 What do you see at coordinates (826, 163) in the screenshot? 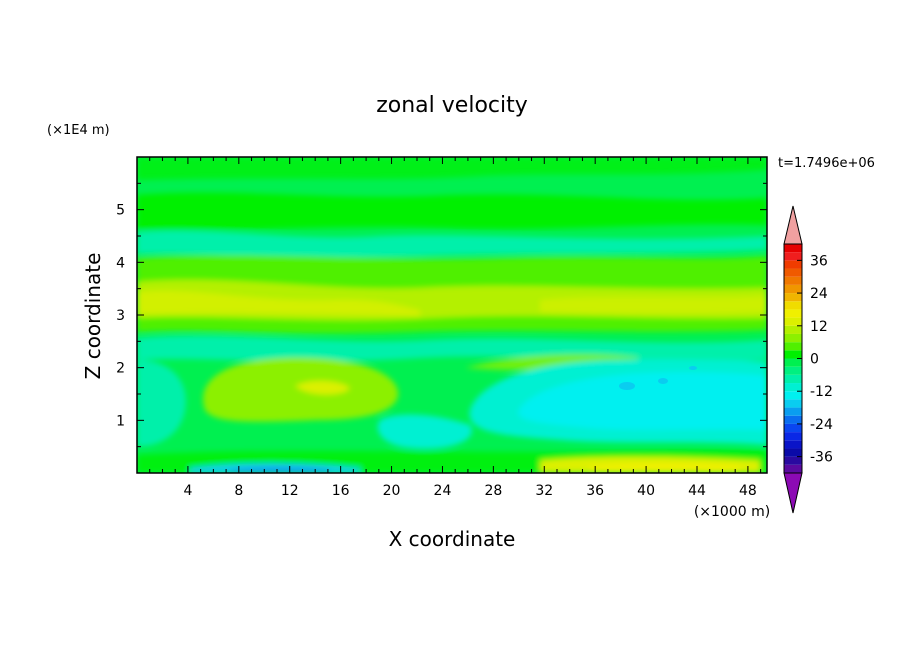
I see `time-label: t=1.7496e+06` at bounding box center [826, 163].